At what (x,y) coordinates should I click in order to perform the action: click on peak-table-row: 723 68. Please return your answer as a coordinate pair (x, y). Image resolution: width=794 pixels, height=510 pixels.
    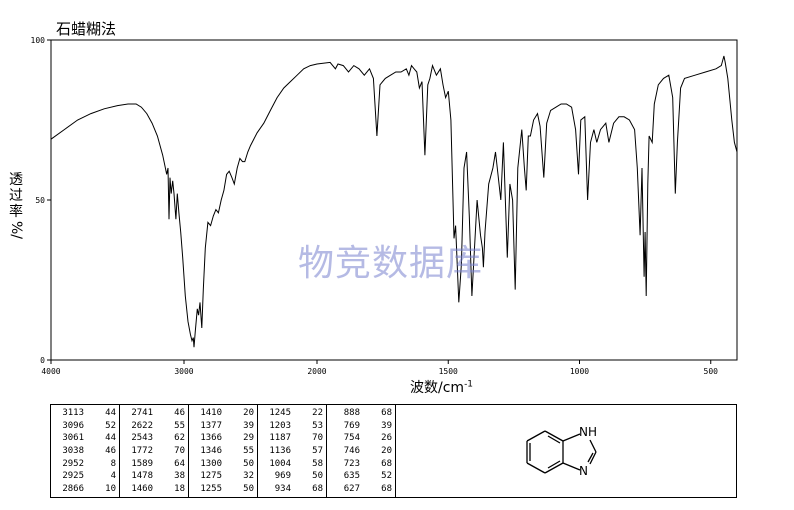
    Looking at the image, I should click on (361, 464).